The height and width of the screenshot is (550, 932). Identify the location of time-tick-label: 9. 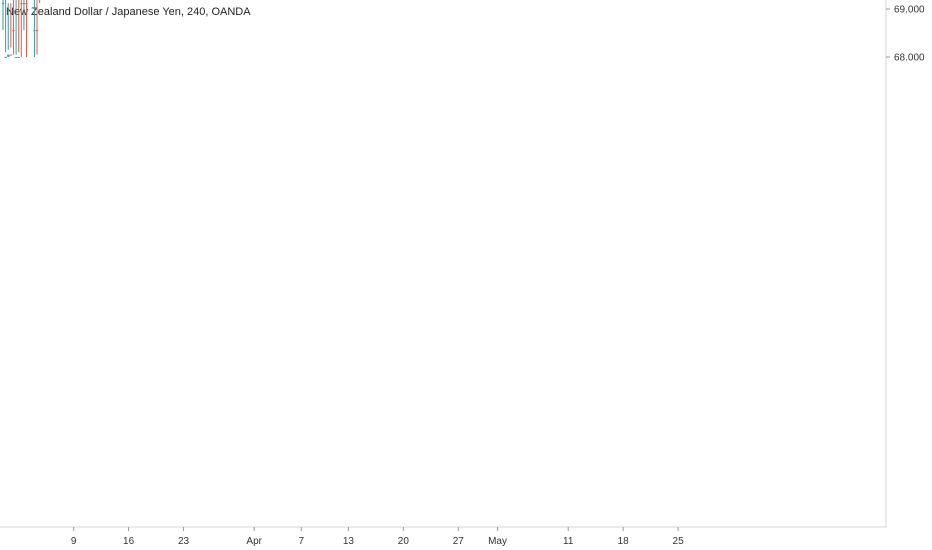
(74, 541).